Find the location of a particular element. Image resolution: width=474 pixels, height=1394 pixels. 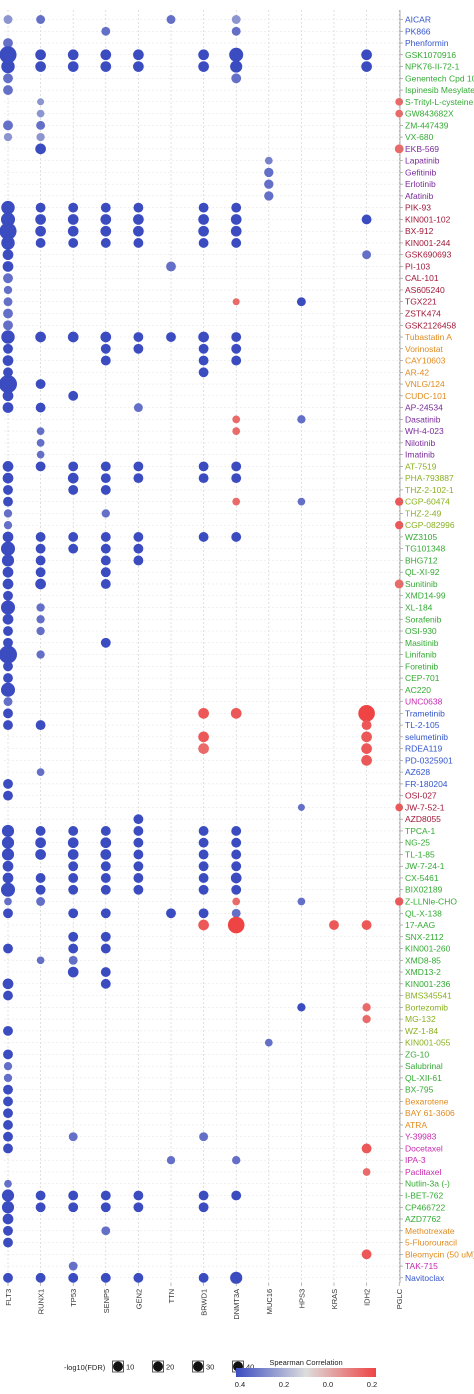

drug-label: NPK76-II-72-1 is located at coordinates (432, 67).